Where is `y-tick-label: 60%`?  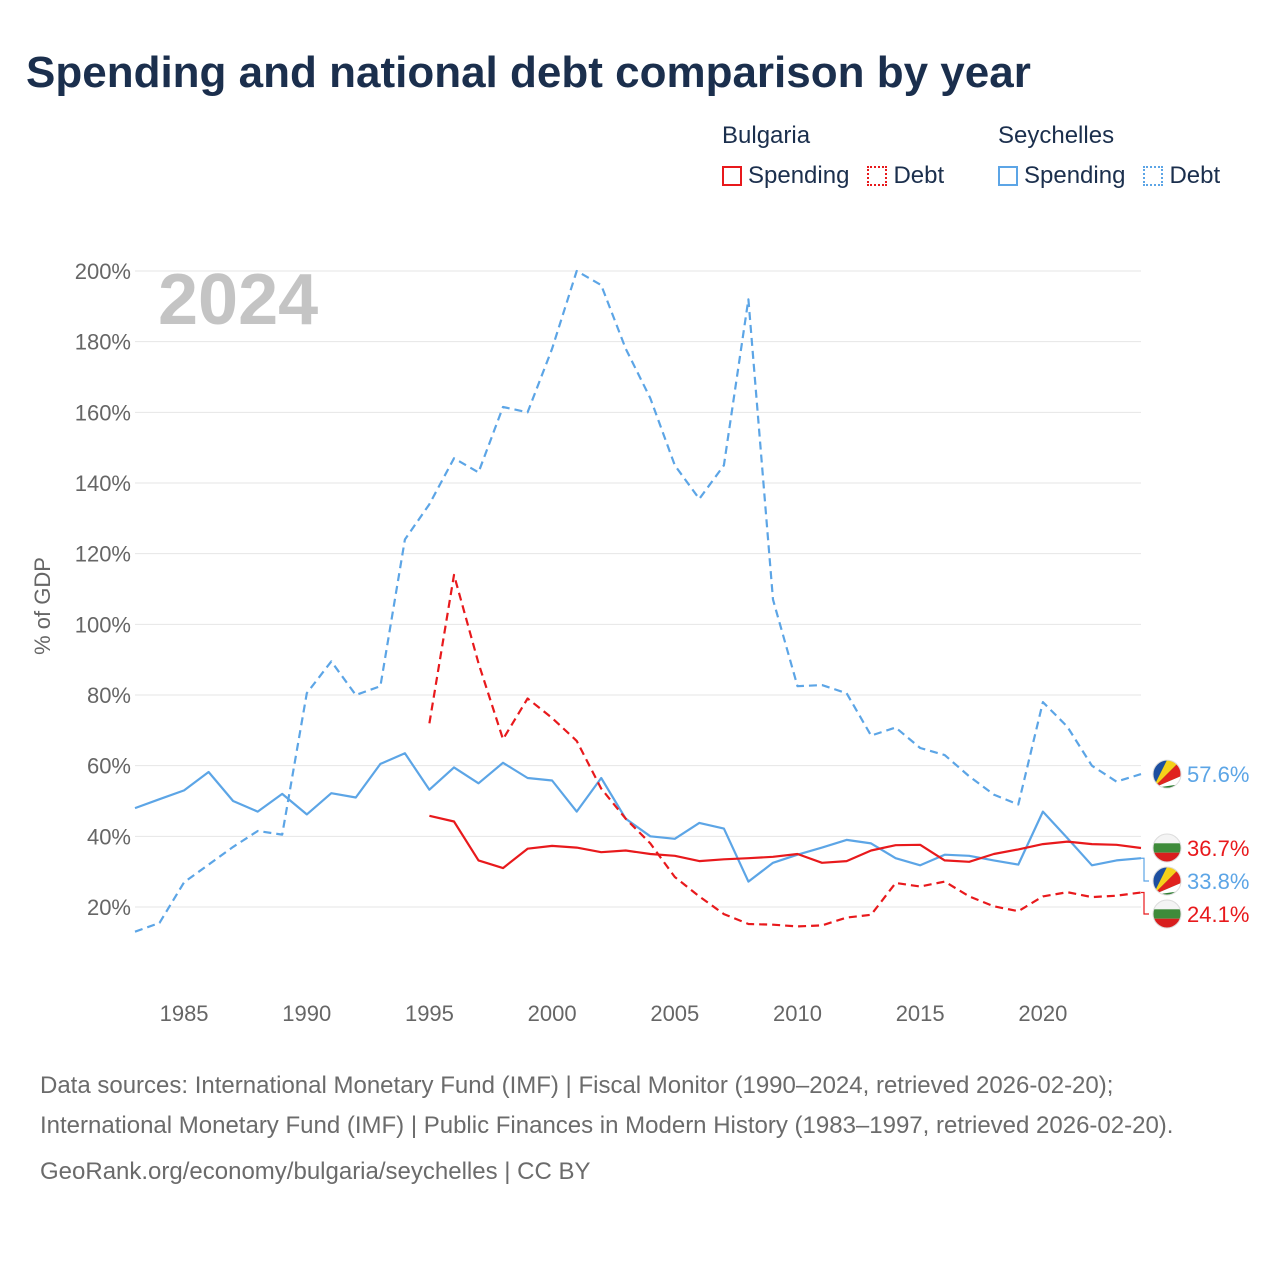 y-tick-label: 60% is located at coordinates (109, 766).